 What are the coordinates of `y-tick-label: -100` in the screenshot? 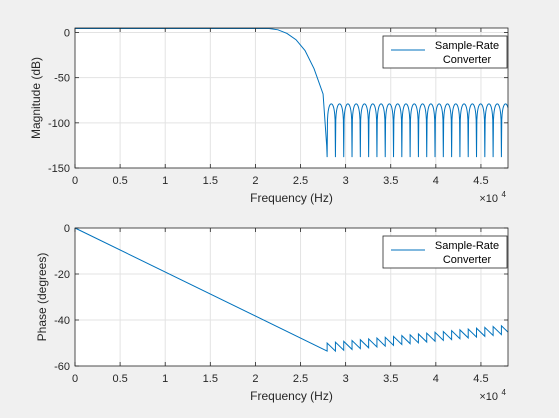 It's located at (59, 124).